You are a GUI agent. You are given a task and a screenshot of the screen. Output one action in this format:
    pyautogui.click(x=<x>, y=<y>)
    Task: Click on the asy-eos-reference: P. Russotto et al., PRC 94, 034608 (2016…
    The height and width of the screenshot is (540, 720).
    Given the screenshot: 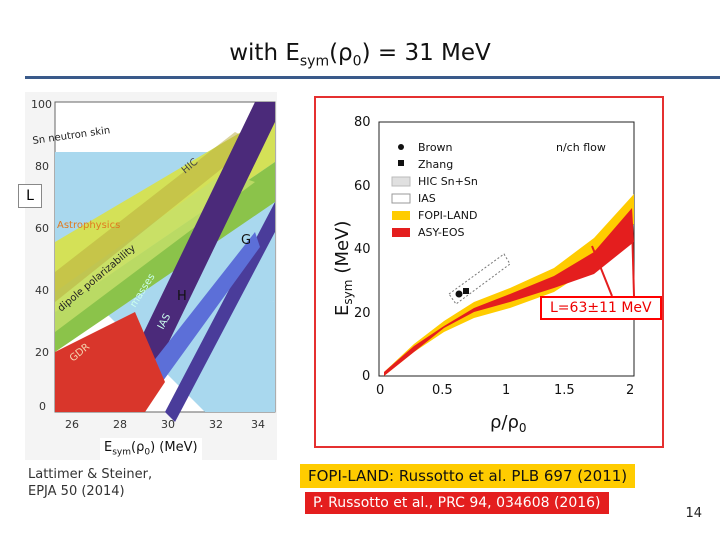 What is the action you would take?
    pyautogui.click(x=457, y=503)
    